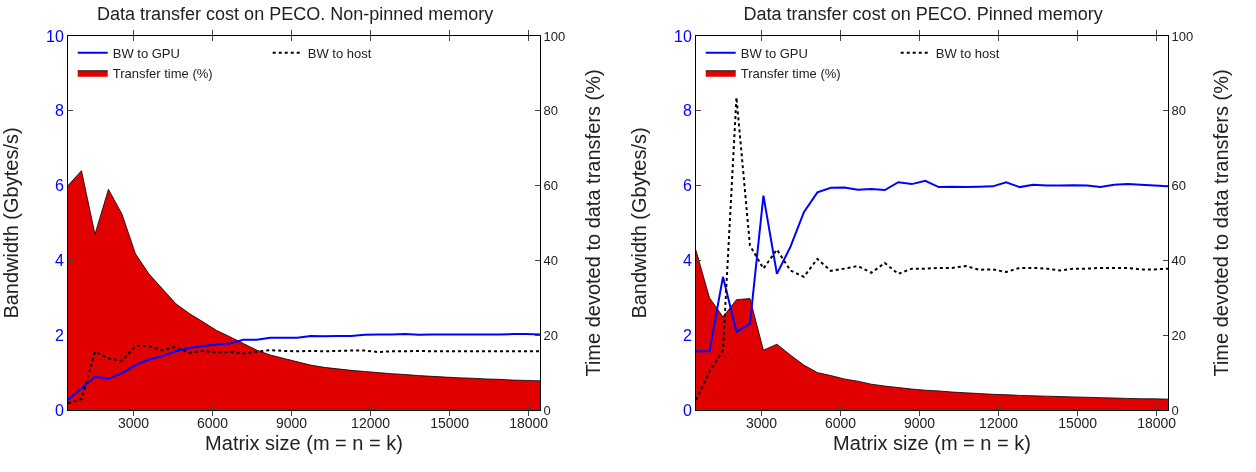  Describe the element at coordinates (923, 13) in the screenshot. I see `chart-title: Data transfer cost on PECO. Pinned memory` at that location.